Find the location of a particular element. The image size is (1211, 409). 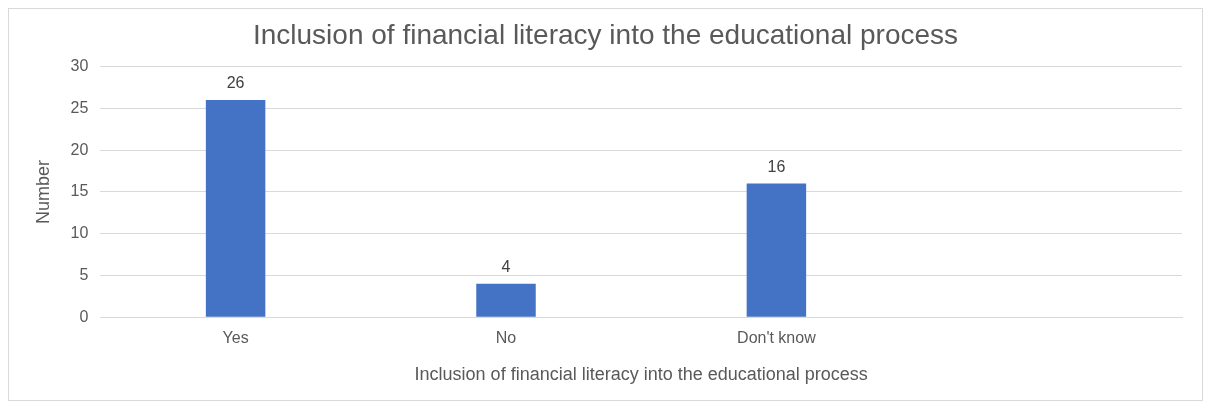

x-tick-label: Don't know is located at coordinates (777, 338).